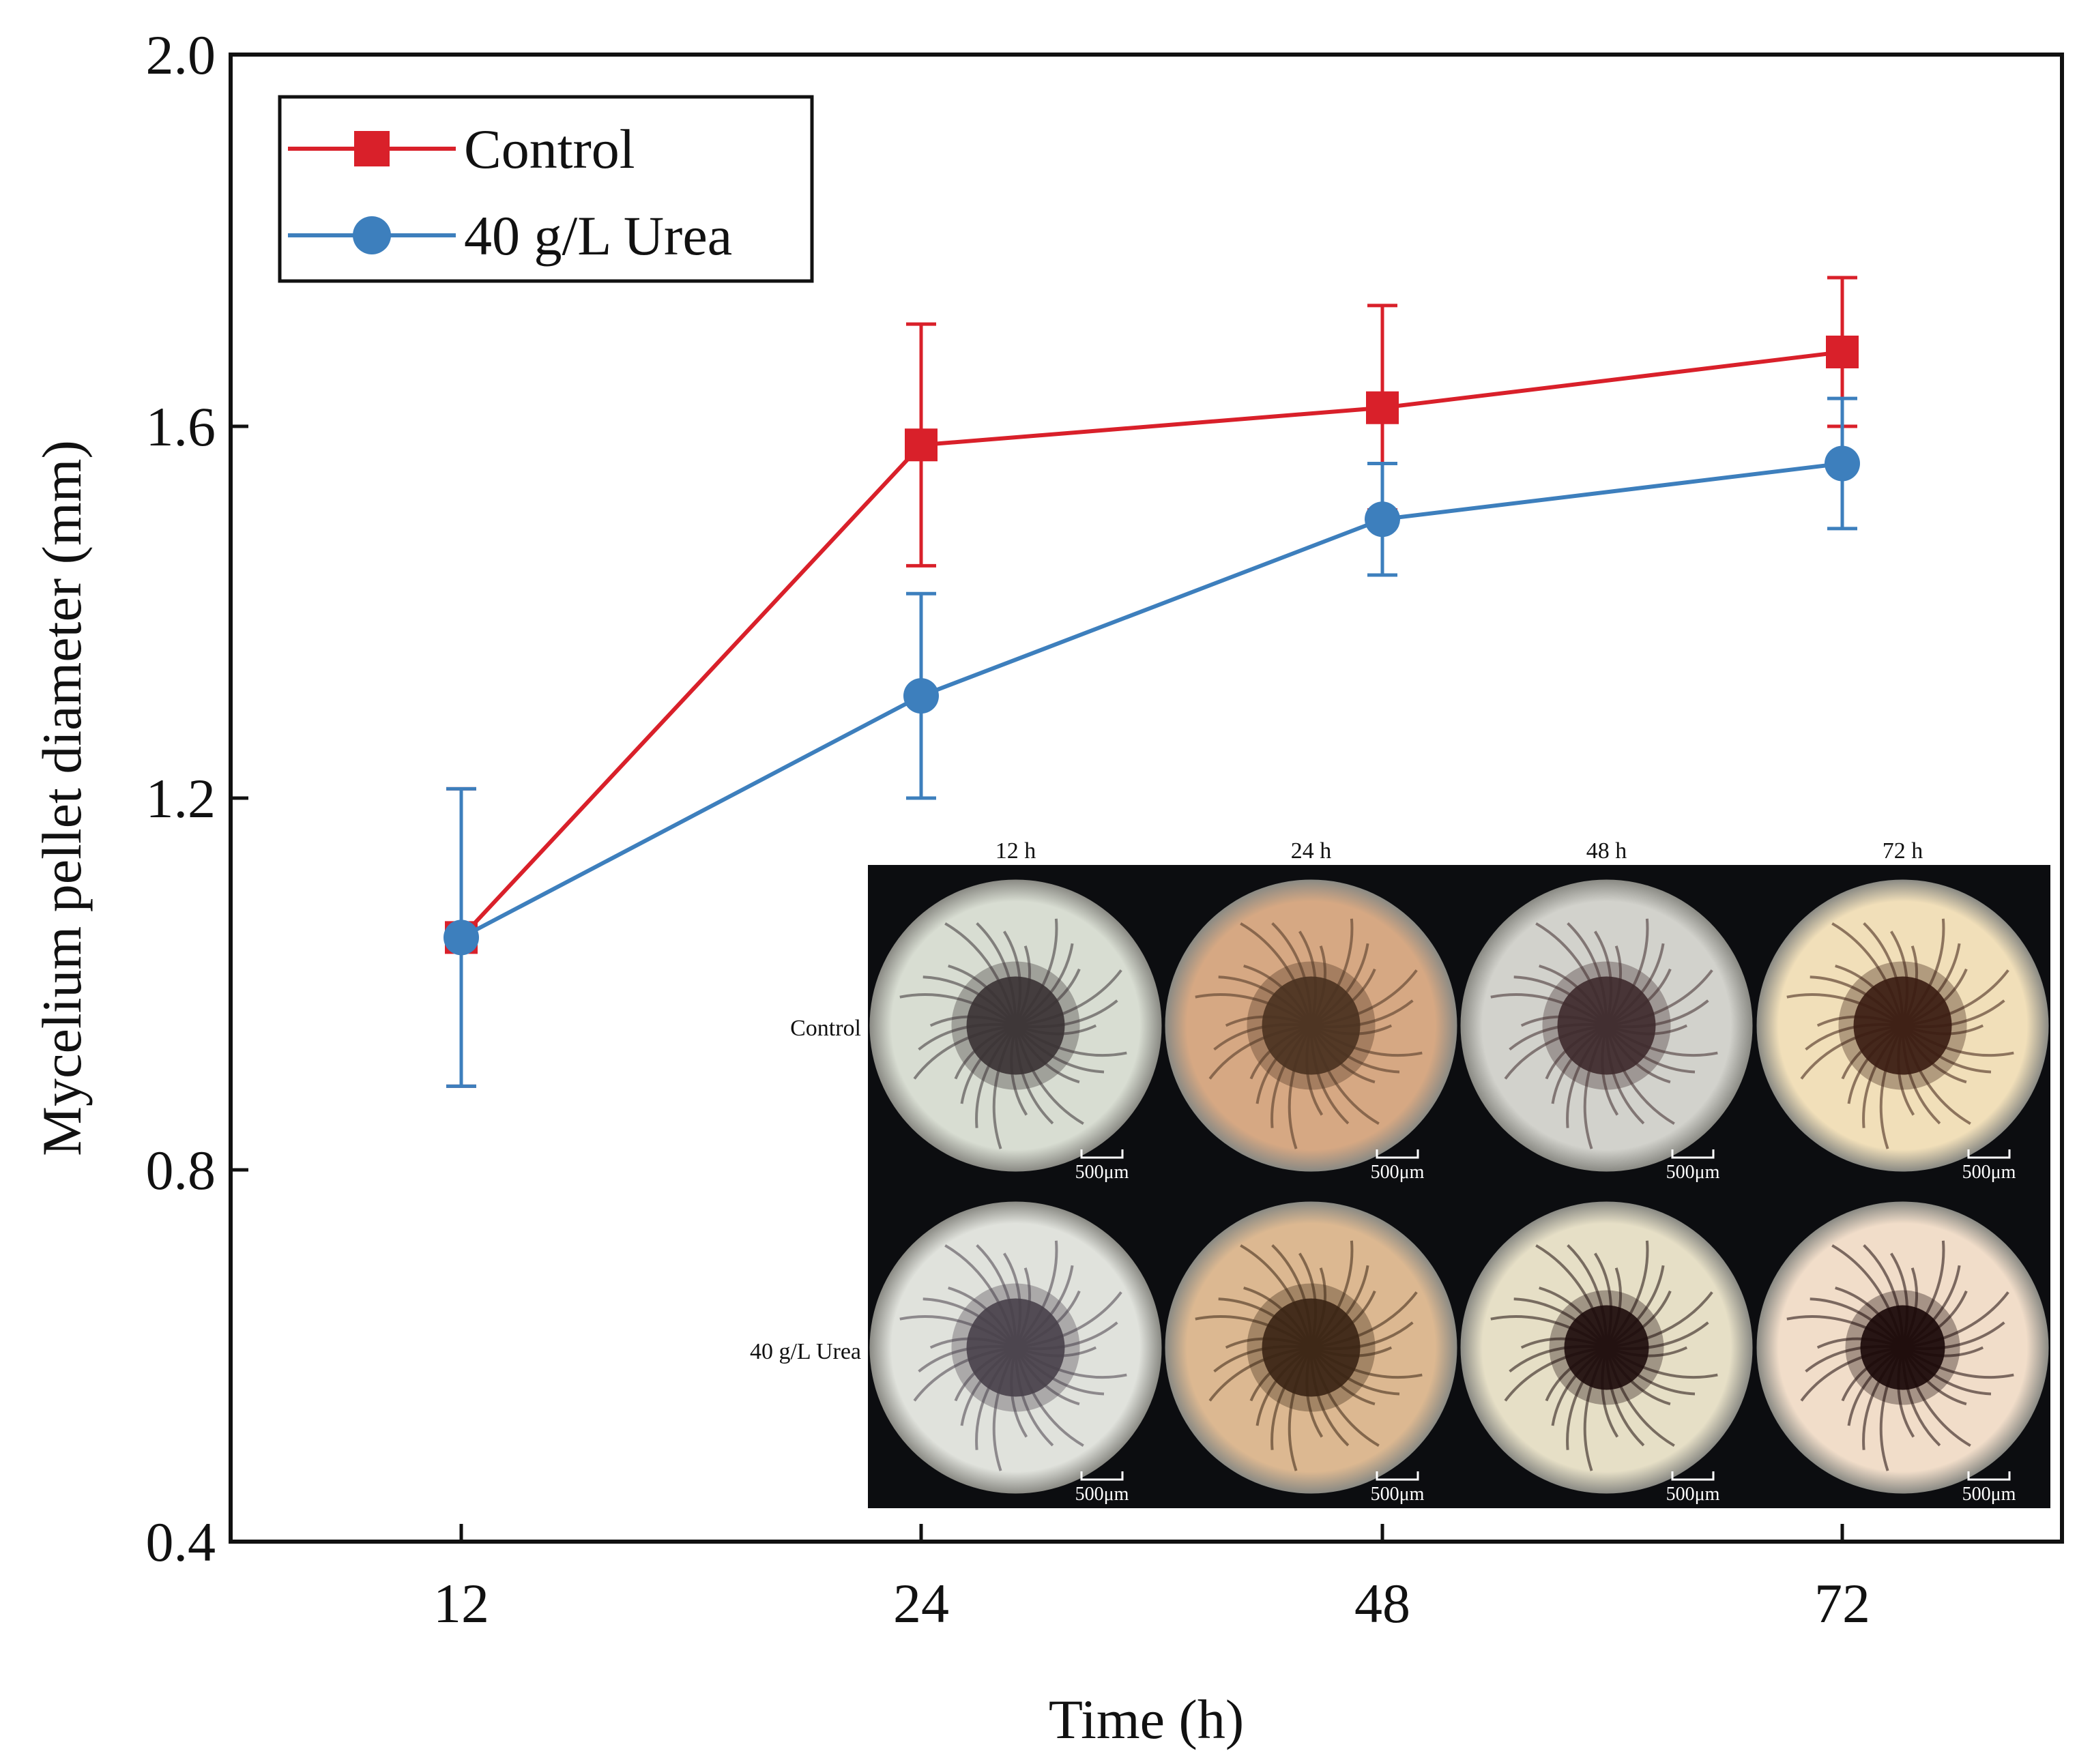 Image resolution: width=2092 pixels, height=1764 pixels. I want to click on legend-label-control: Control, so click(549, 149).